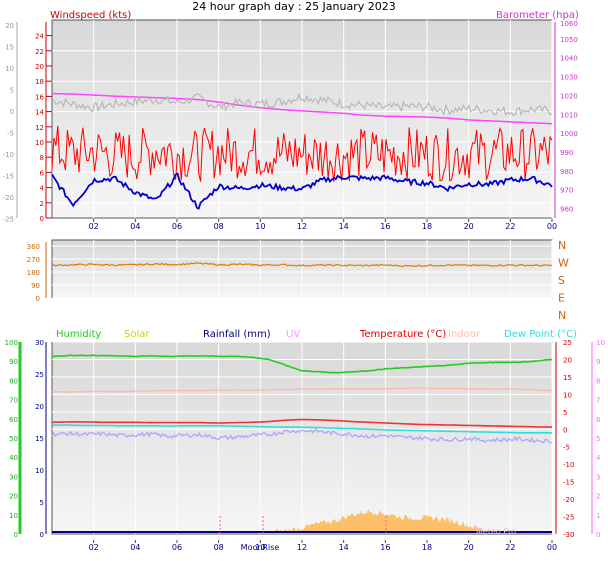  Describe the element at coordinates (137, 334) in the screenshot. I see `legend-solar: Solar` at that location.